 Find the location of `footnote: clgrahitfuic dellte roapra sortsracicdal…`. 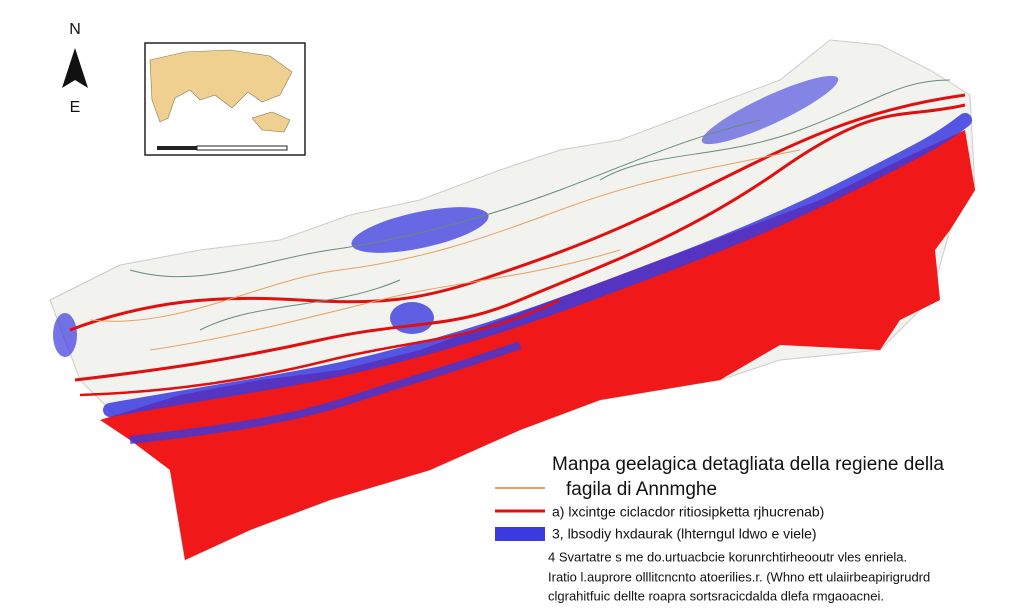

footnote: clgrahitfuic dellte roapra sortsracicdal… is located at coordinates (716, 595).